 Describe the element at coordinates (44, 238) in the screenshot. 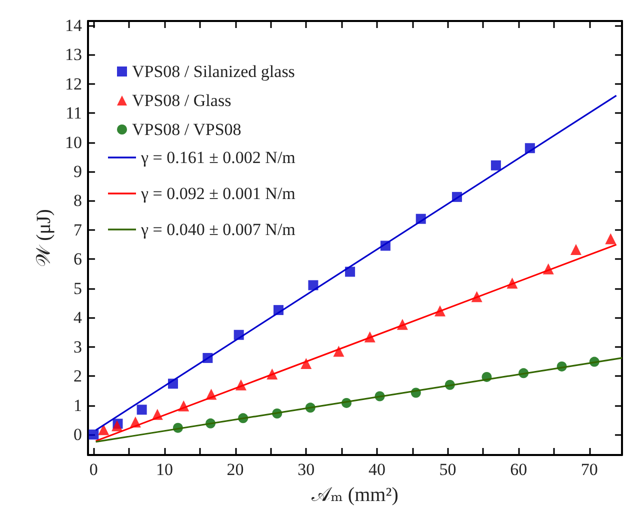

I see `y-axis-title: 𝒲 (μJ)` at that location.